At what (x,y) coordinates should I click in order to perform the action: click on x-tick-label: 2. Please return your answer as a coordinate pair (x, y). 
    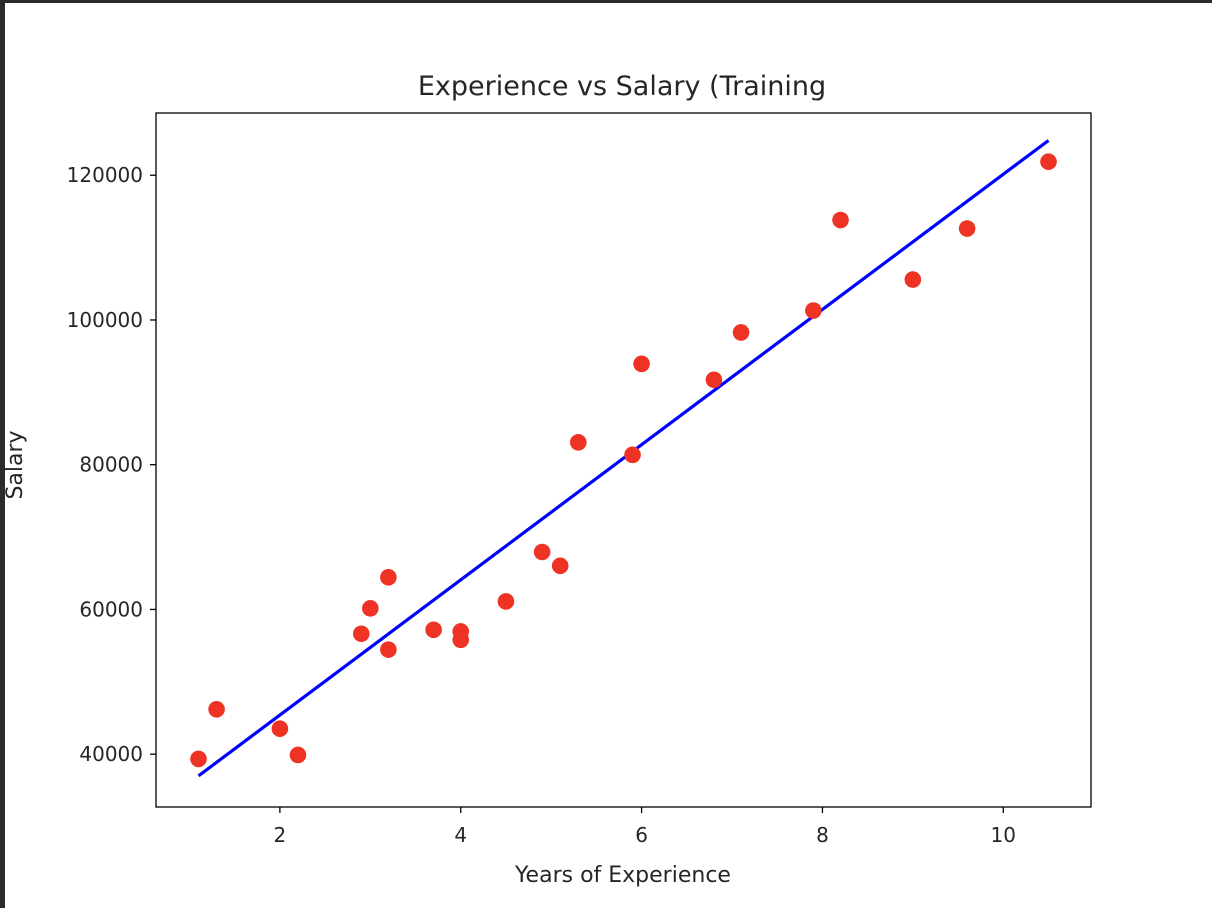
    Looking at the image, I should click on (280, 835).